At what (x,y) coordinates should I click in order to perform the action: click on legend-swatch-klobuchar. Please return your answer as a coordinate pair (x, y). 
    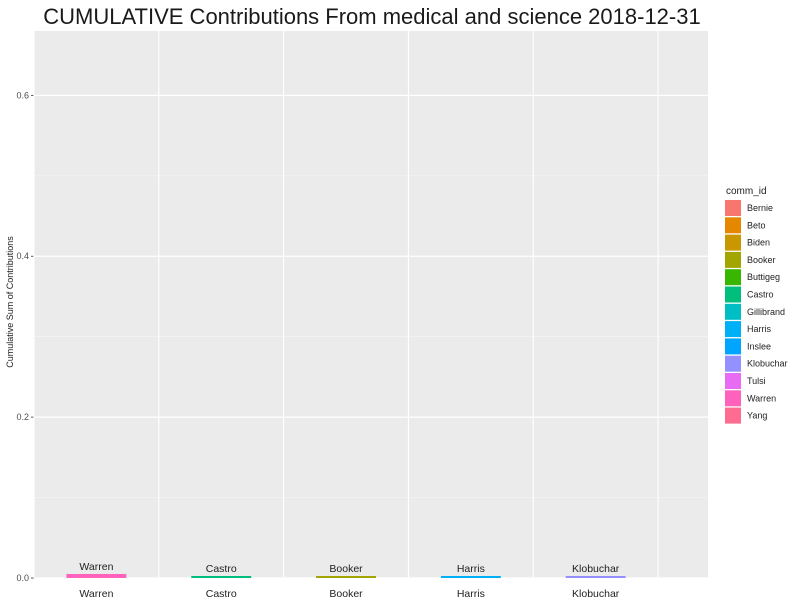
    Looking at the image, I should click on (733, 363).